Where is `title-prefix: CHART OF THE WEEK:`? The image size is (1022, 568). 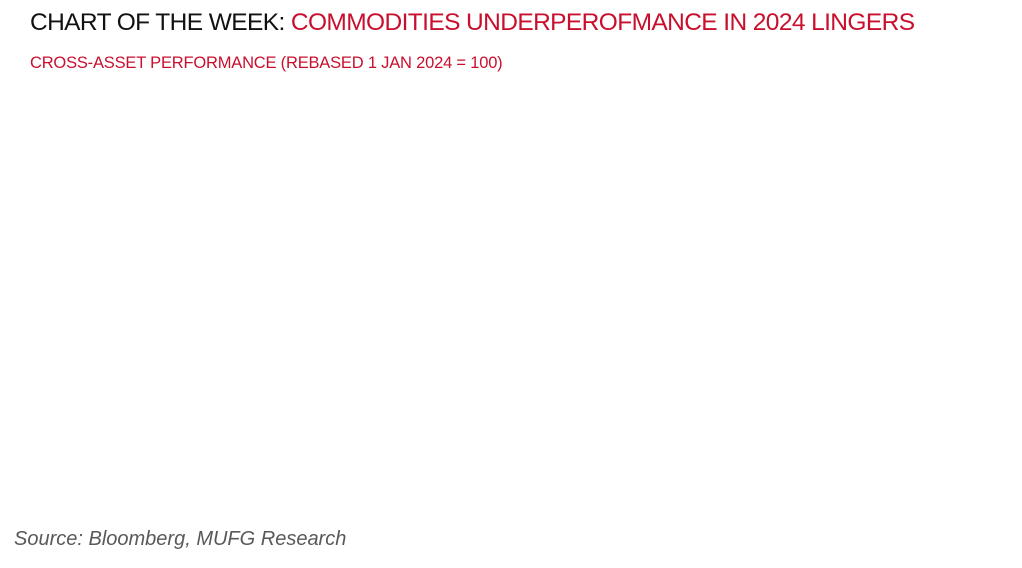 title-prefix: CHART OF THE WEEK: is located at coordinates (160, 22).